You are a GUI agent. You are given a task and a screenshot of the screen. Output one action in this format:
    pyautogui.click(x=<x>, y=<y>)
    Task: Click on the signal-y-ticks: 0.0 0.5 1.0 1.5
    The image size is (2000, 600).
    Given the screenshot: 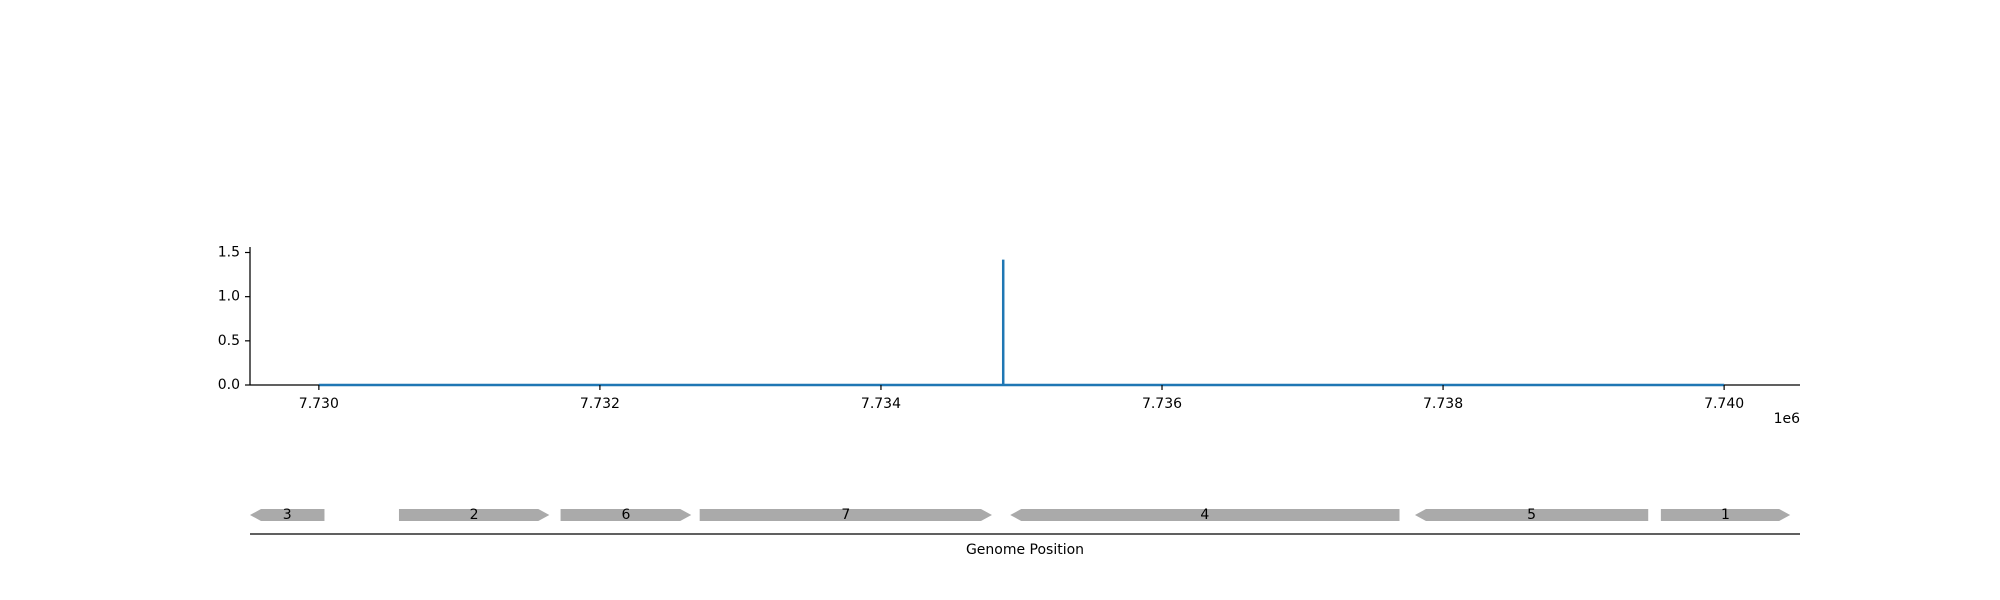 What is the action you would take?
    pyautogui.click(x=234, y=319)
    